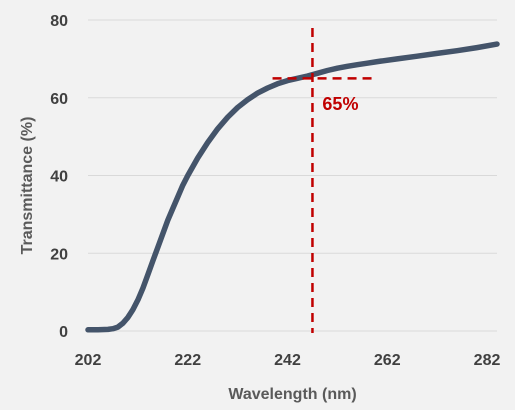 This screenshot has height=410, width=515. What do you see at coordinates (59, 21) in the screenshot?
I see `y-tick-label: 80` at bounding box center [59, 21].